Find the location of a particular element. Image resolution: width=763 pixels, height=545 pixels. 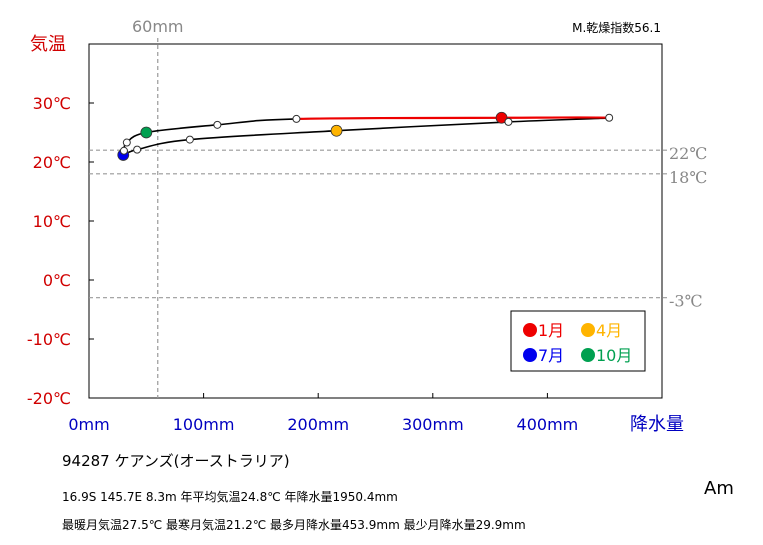

y-axis-title: 気温 is located at coordinates (48, 44).